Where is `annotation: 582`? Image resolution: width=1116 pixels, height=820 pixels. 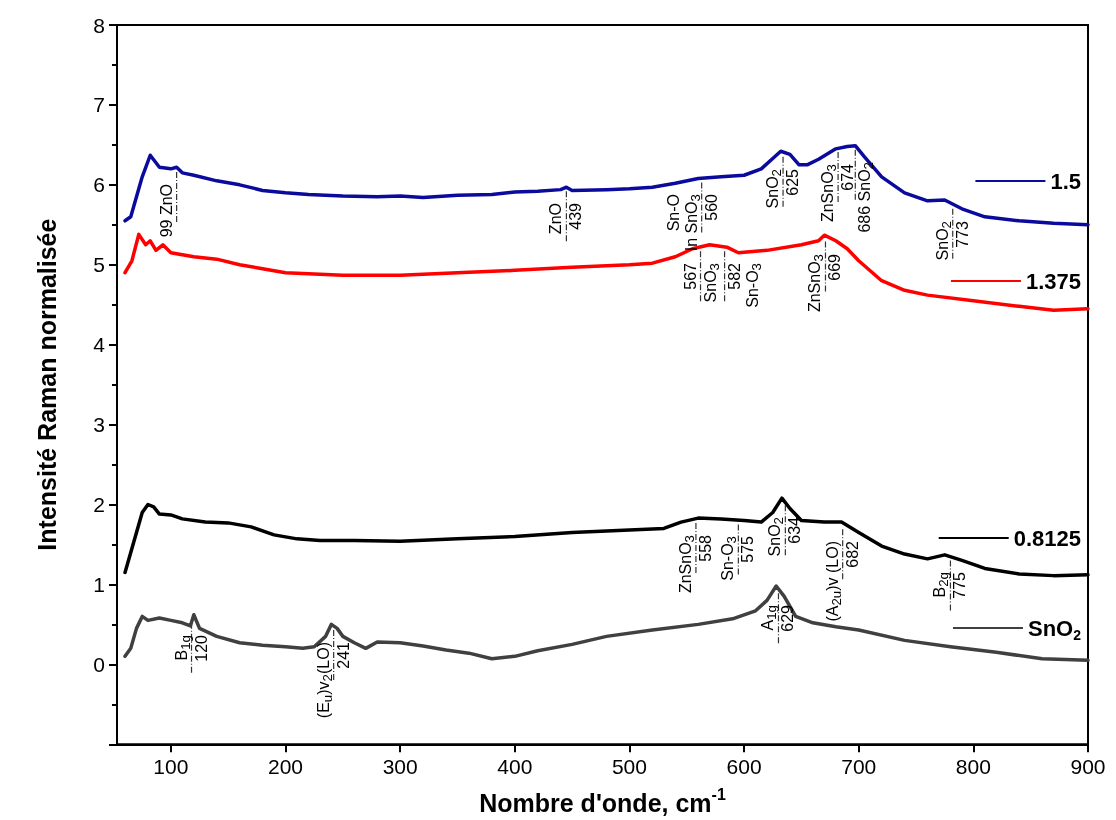 annotation: 582 is located at coordinates (734, 276).